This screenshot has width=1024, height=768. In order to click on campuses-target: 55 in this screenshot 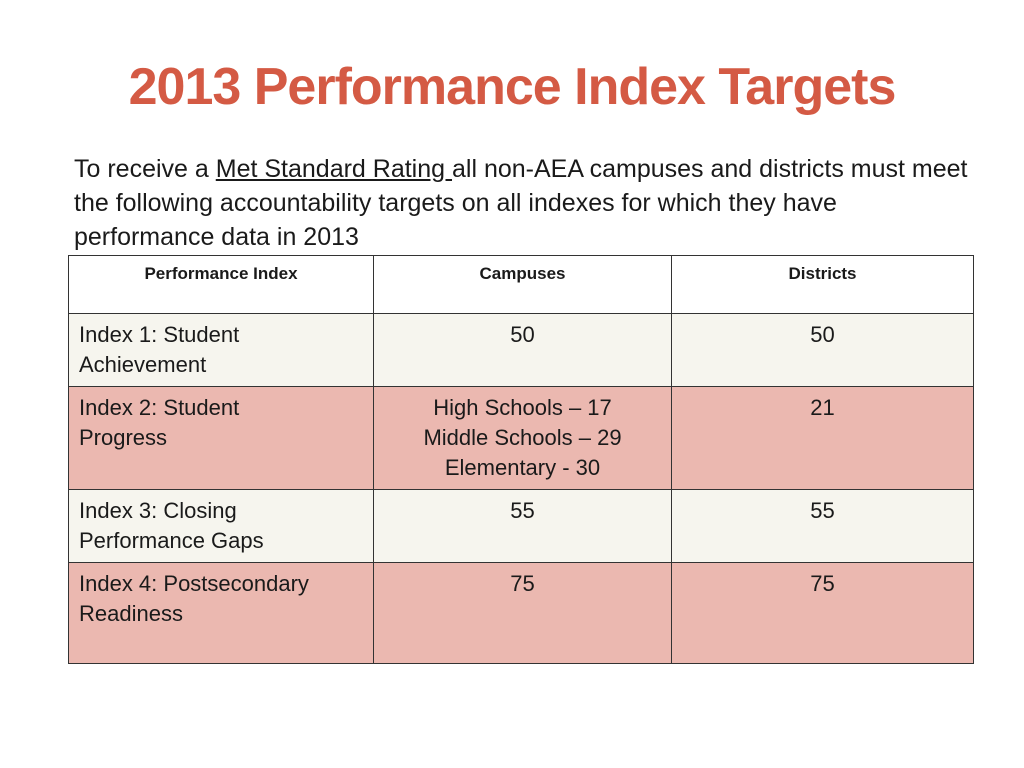, I will do `click(522, 510)`.